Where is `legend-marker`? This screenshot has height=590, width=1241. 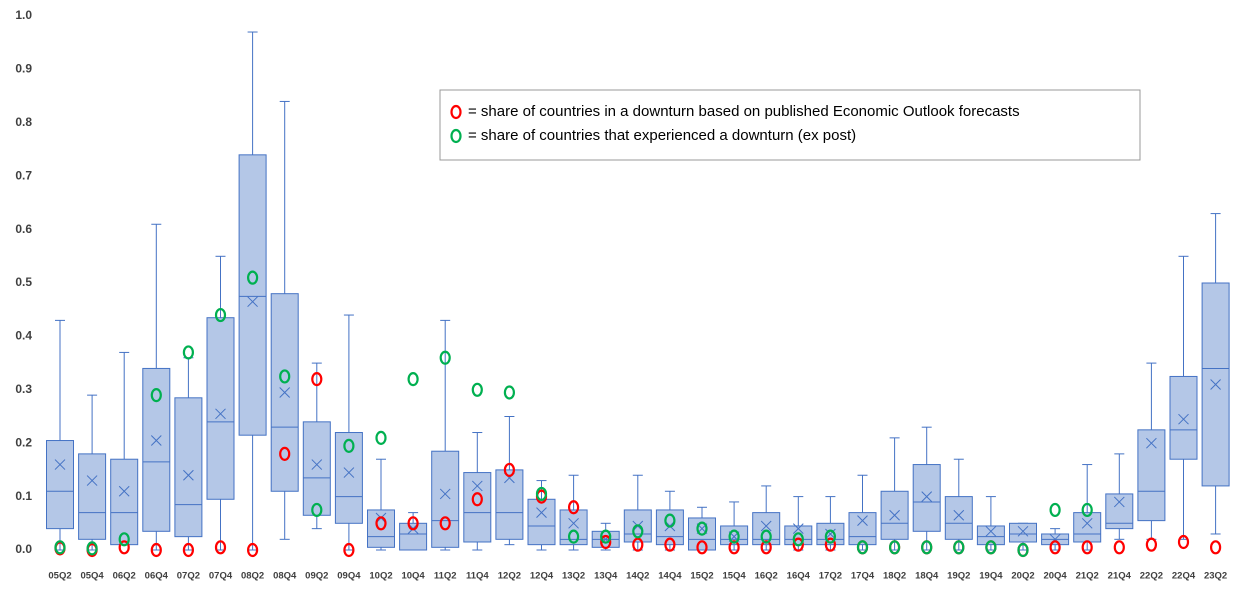
legend-marker is located at coordinates (456, 136).